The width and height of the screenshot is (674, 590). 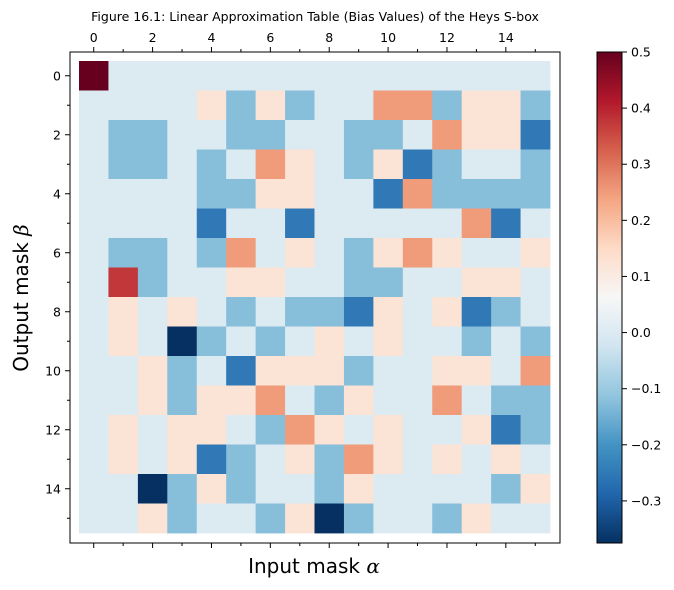 I want to click on y-tick-label: 0, so click(x=57, y=75).